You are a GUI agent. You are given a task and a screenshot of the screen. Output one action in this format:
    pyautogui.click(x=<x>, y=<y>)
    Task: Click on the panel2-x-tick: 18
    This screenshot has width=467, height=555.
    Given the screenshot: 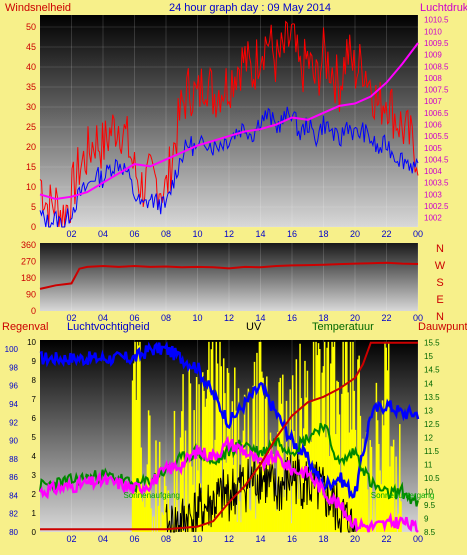 What is the action you would take?
    pyautogui.click(x=323, y=318)
    